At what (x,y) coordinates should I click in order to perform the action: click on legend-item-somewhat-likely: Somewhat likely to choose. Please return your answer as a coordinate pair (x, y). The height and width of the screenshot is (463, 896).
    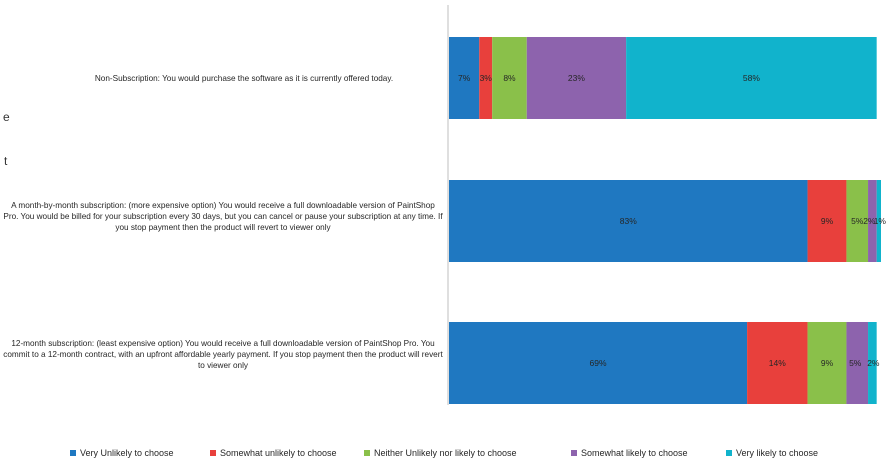
    Looking at the image, I should click on (629, 453).